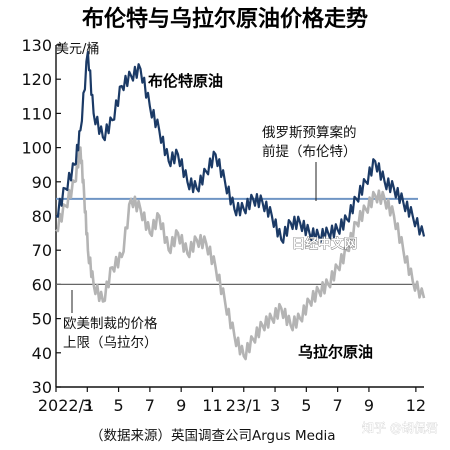  I want to click on y-tick-label: 90, so click(42, 182).